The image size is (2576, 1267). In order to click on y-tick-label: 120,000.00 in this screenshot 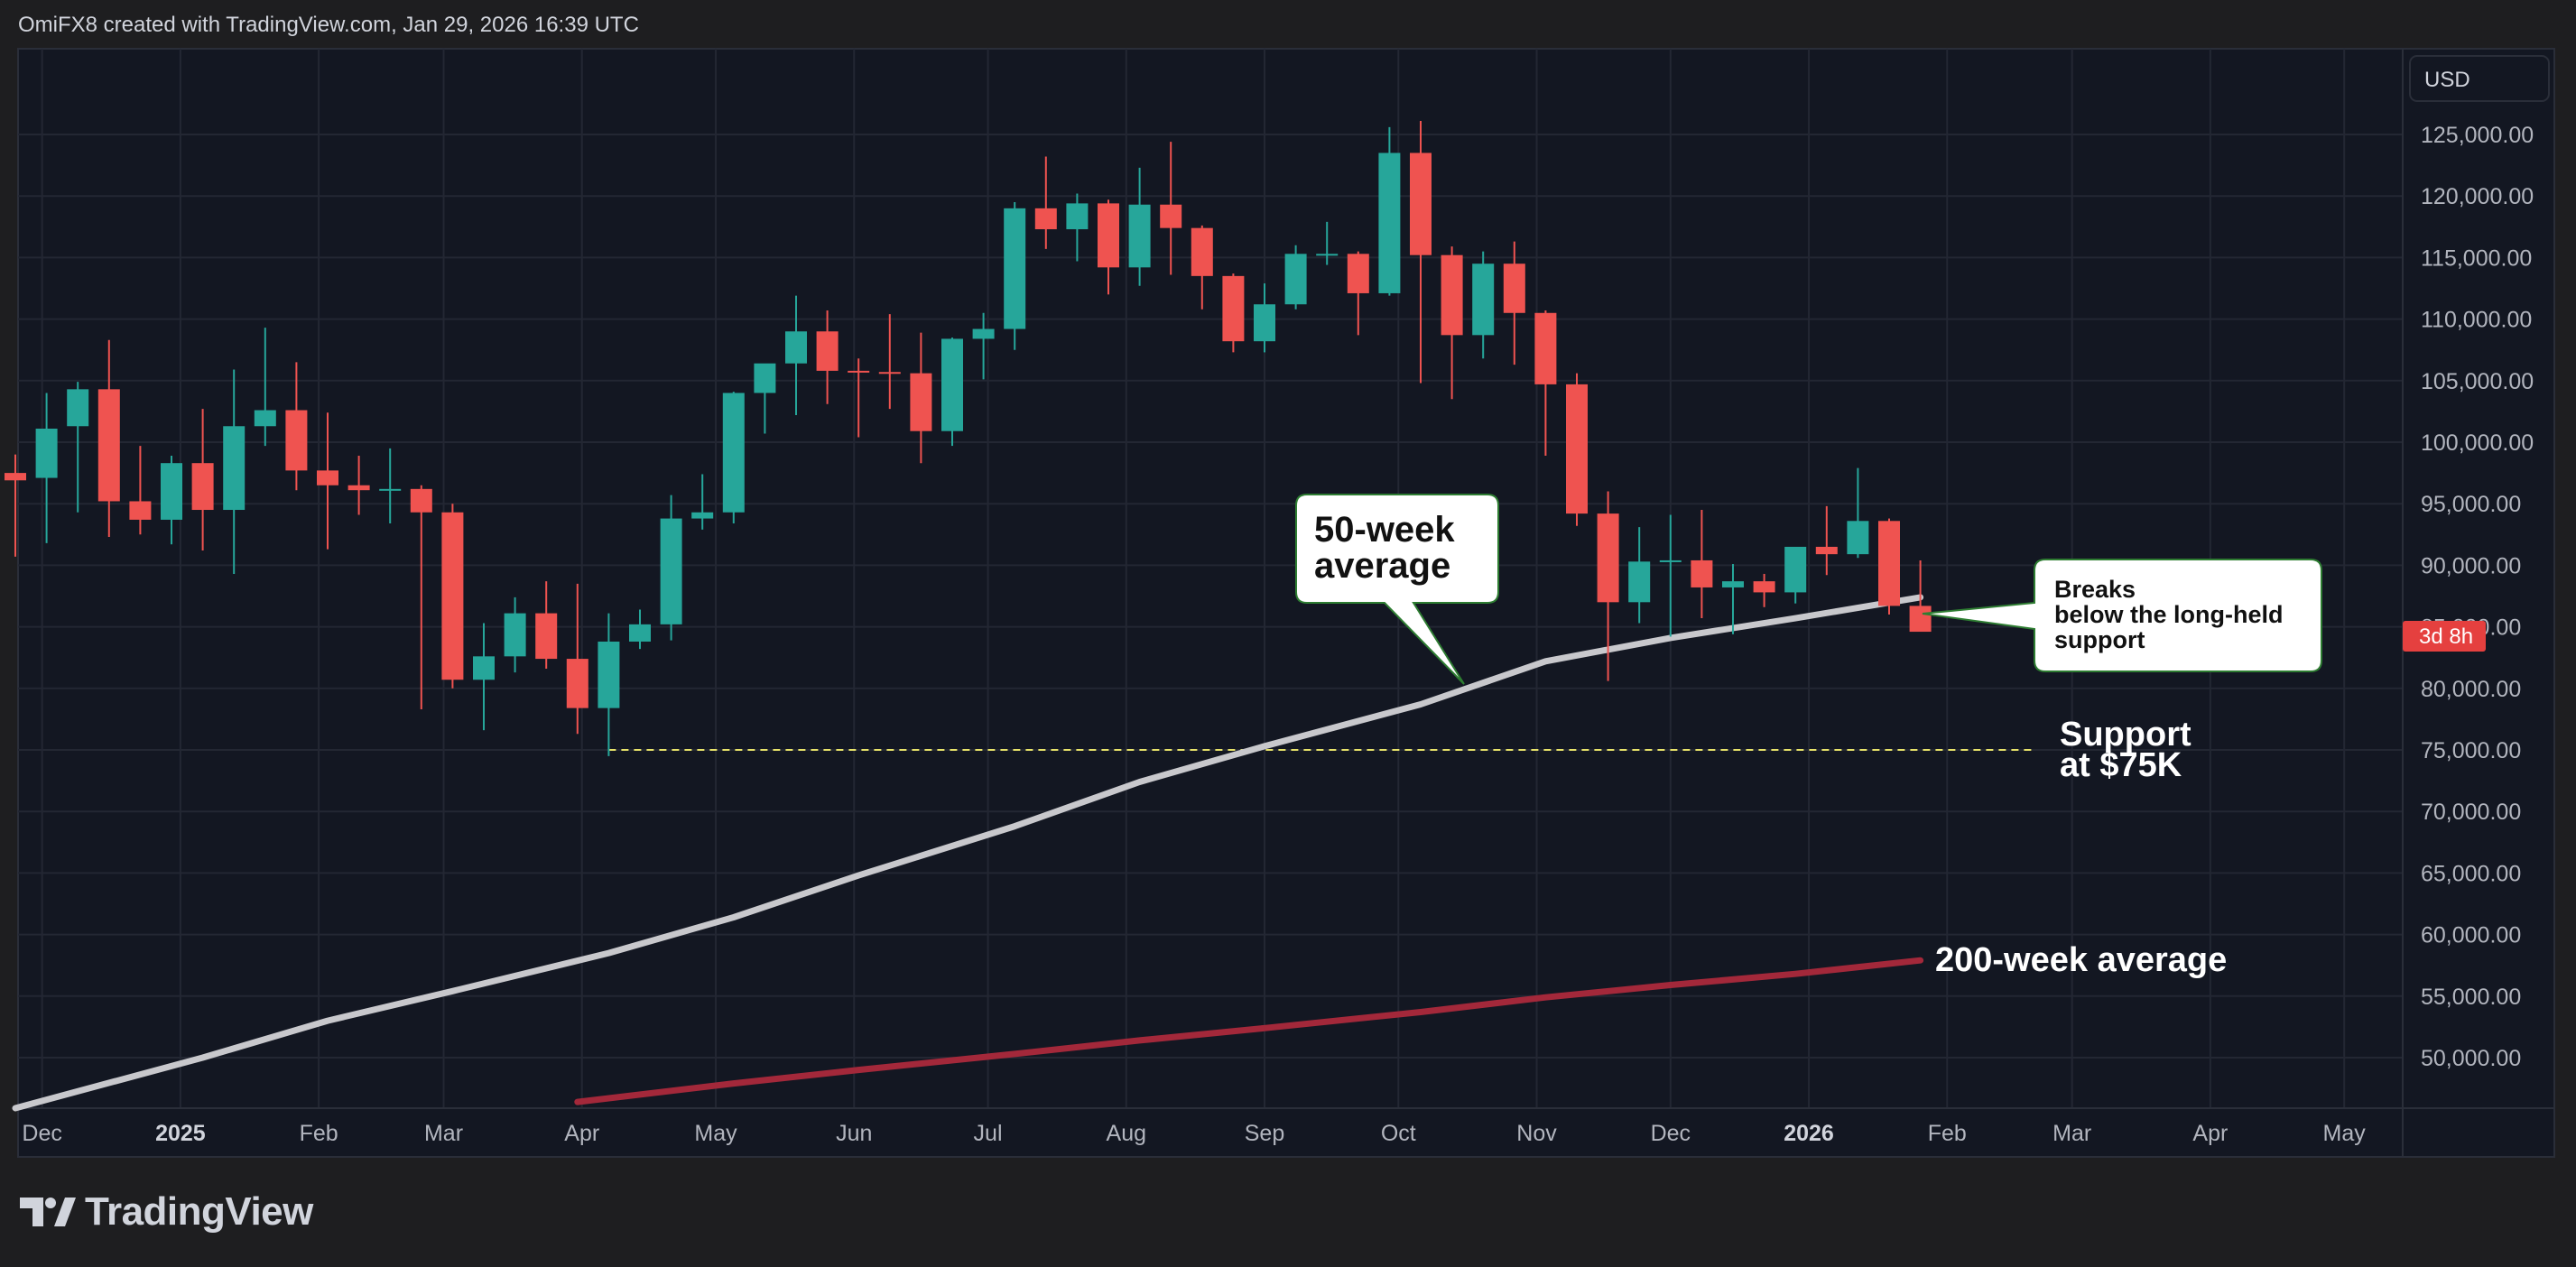, I will do `click(2477, 196)`.